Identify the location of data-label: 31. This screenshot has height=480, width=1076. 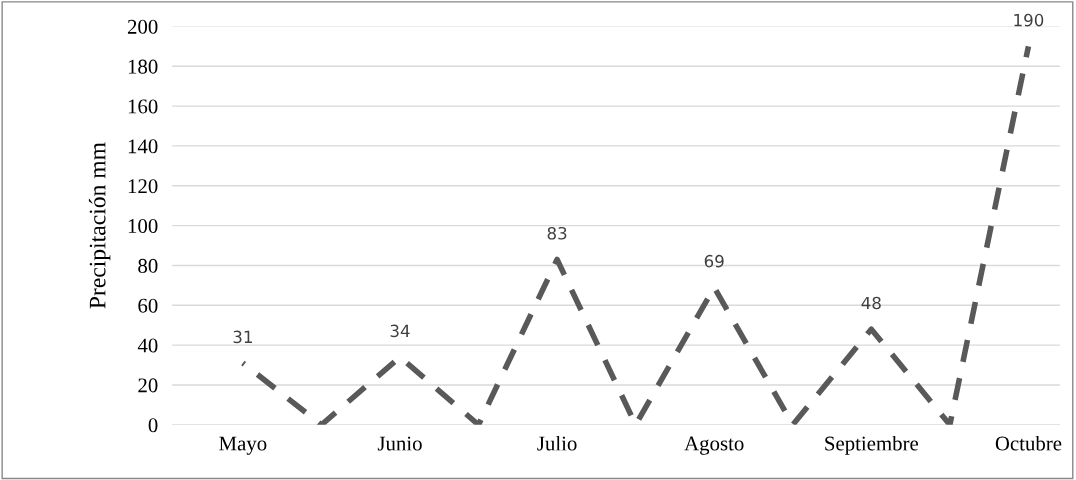
(242, 337).